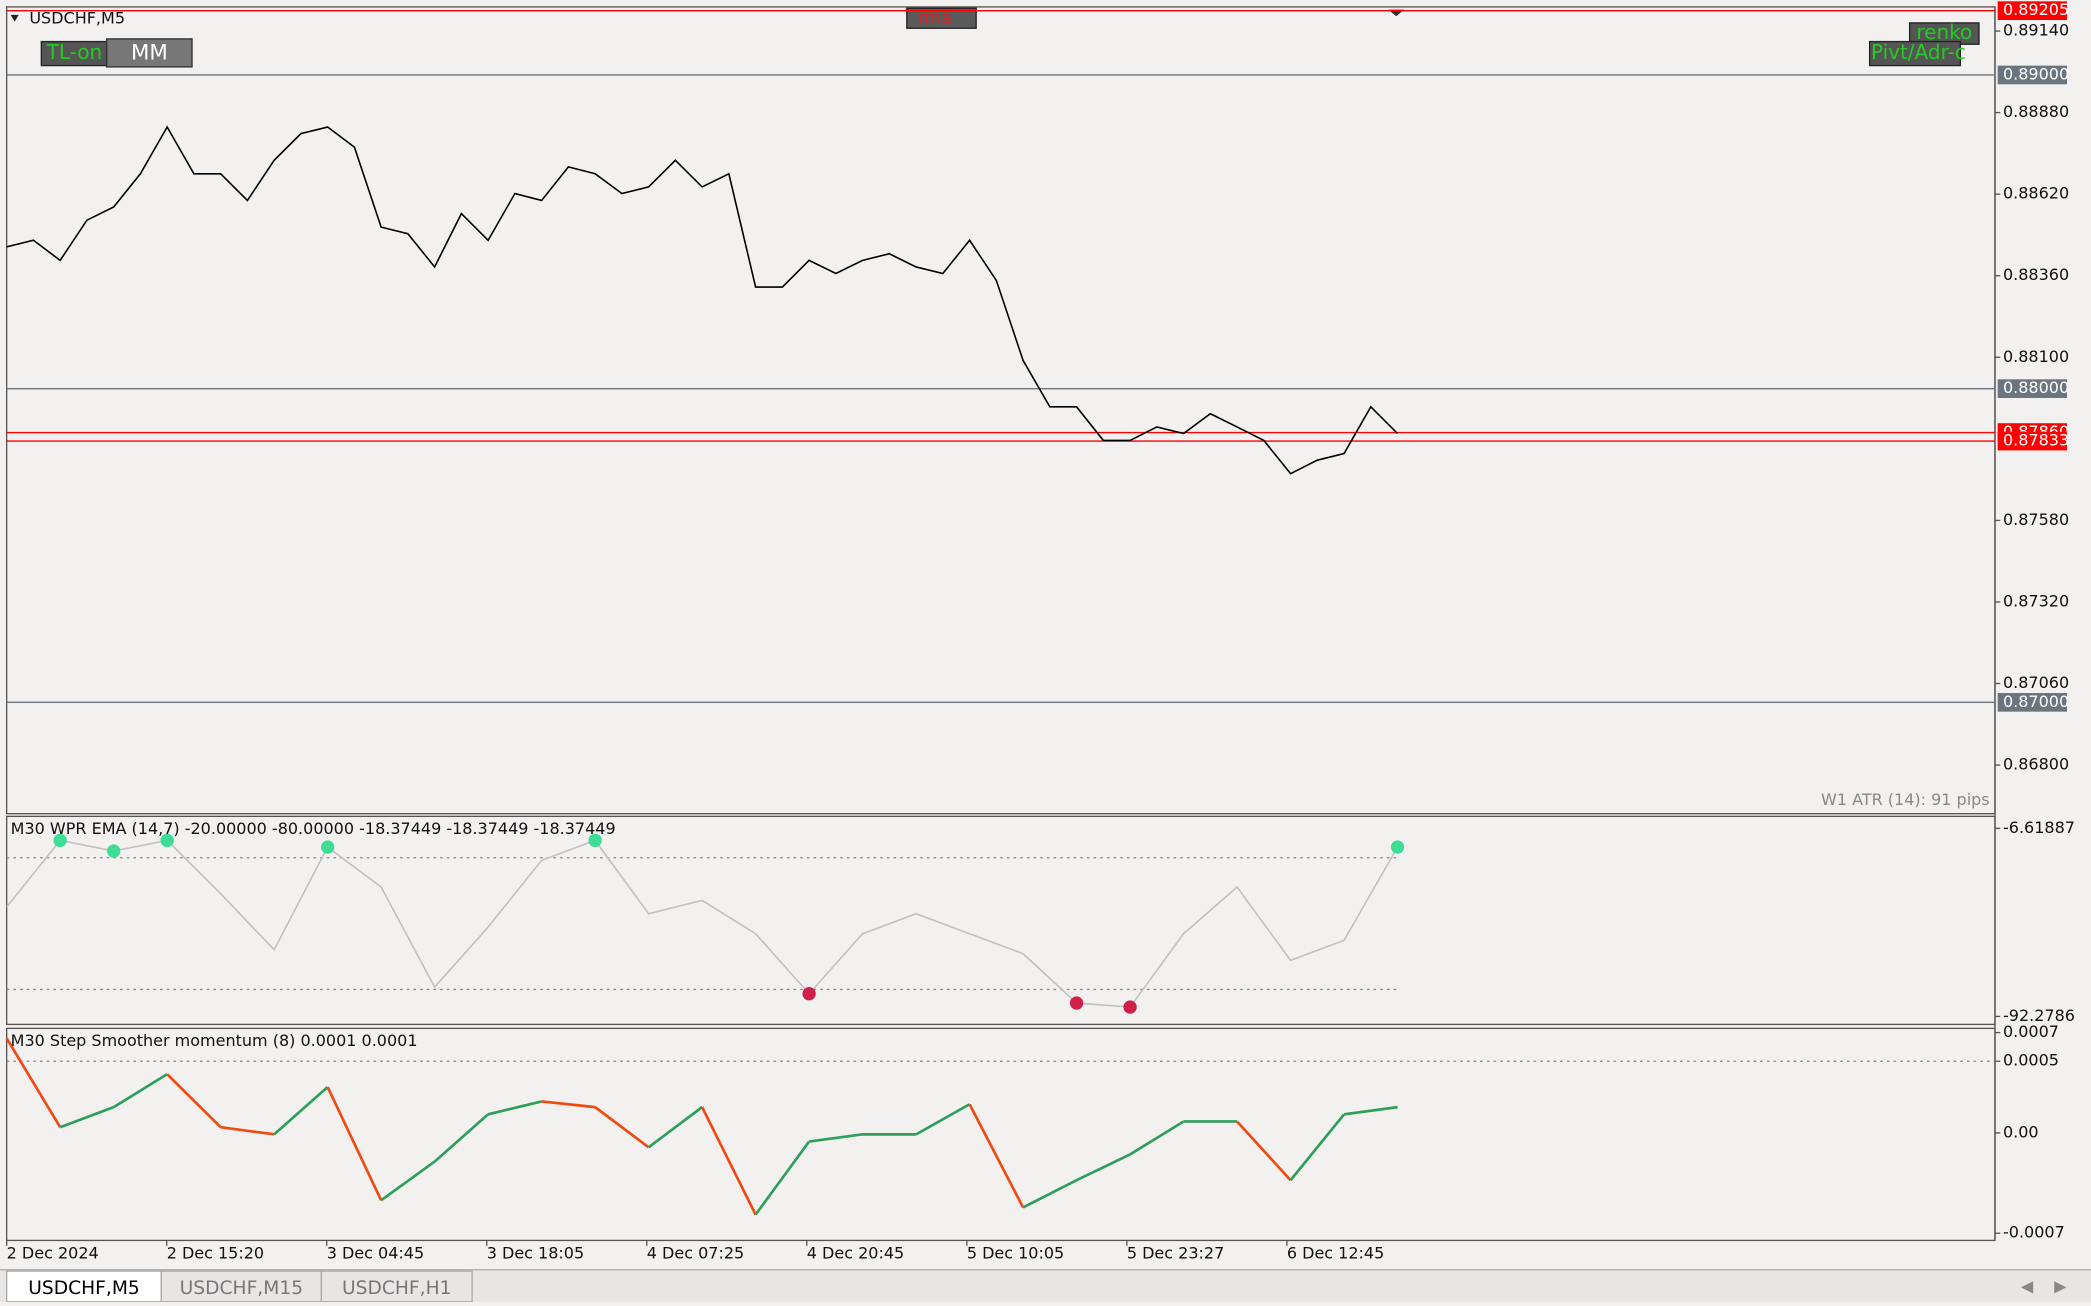 The image size is (2091, 1306). What do you see at coordinates (375, 1252) in the screenshot?
I see `time-label: 3 Dec 04:45` at bounding box center [375, 1252].